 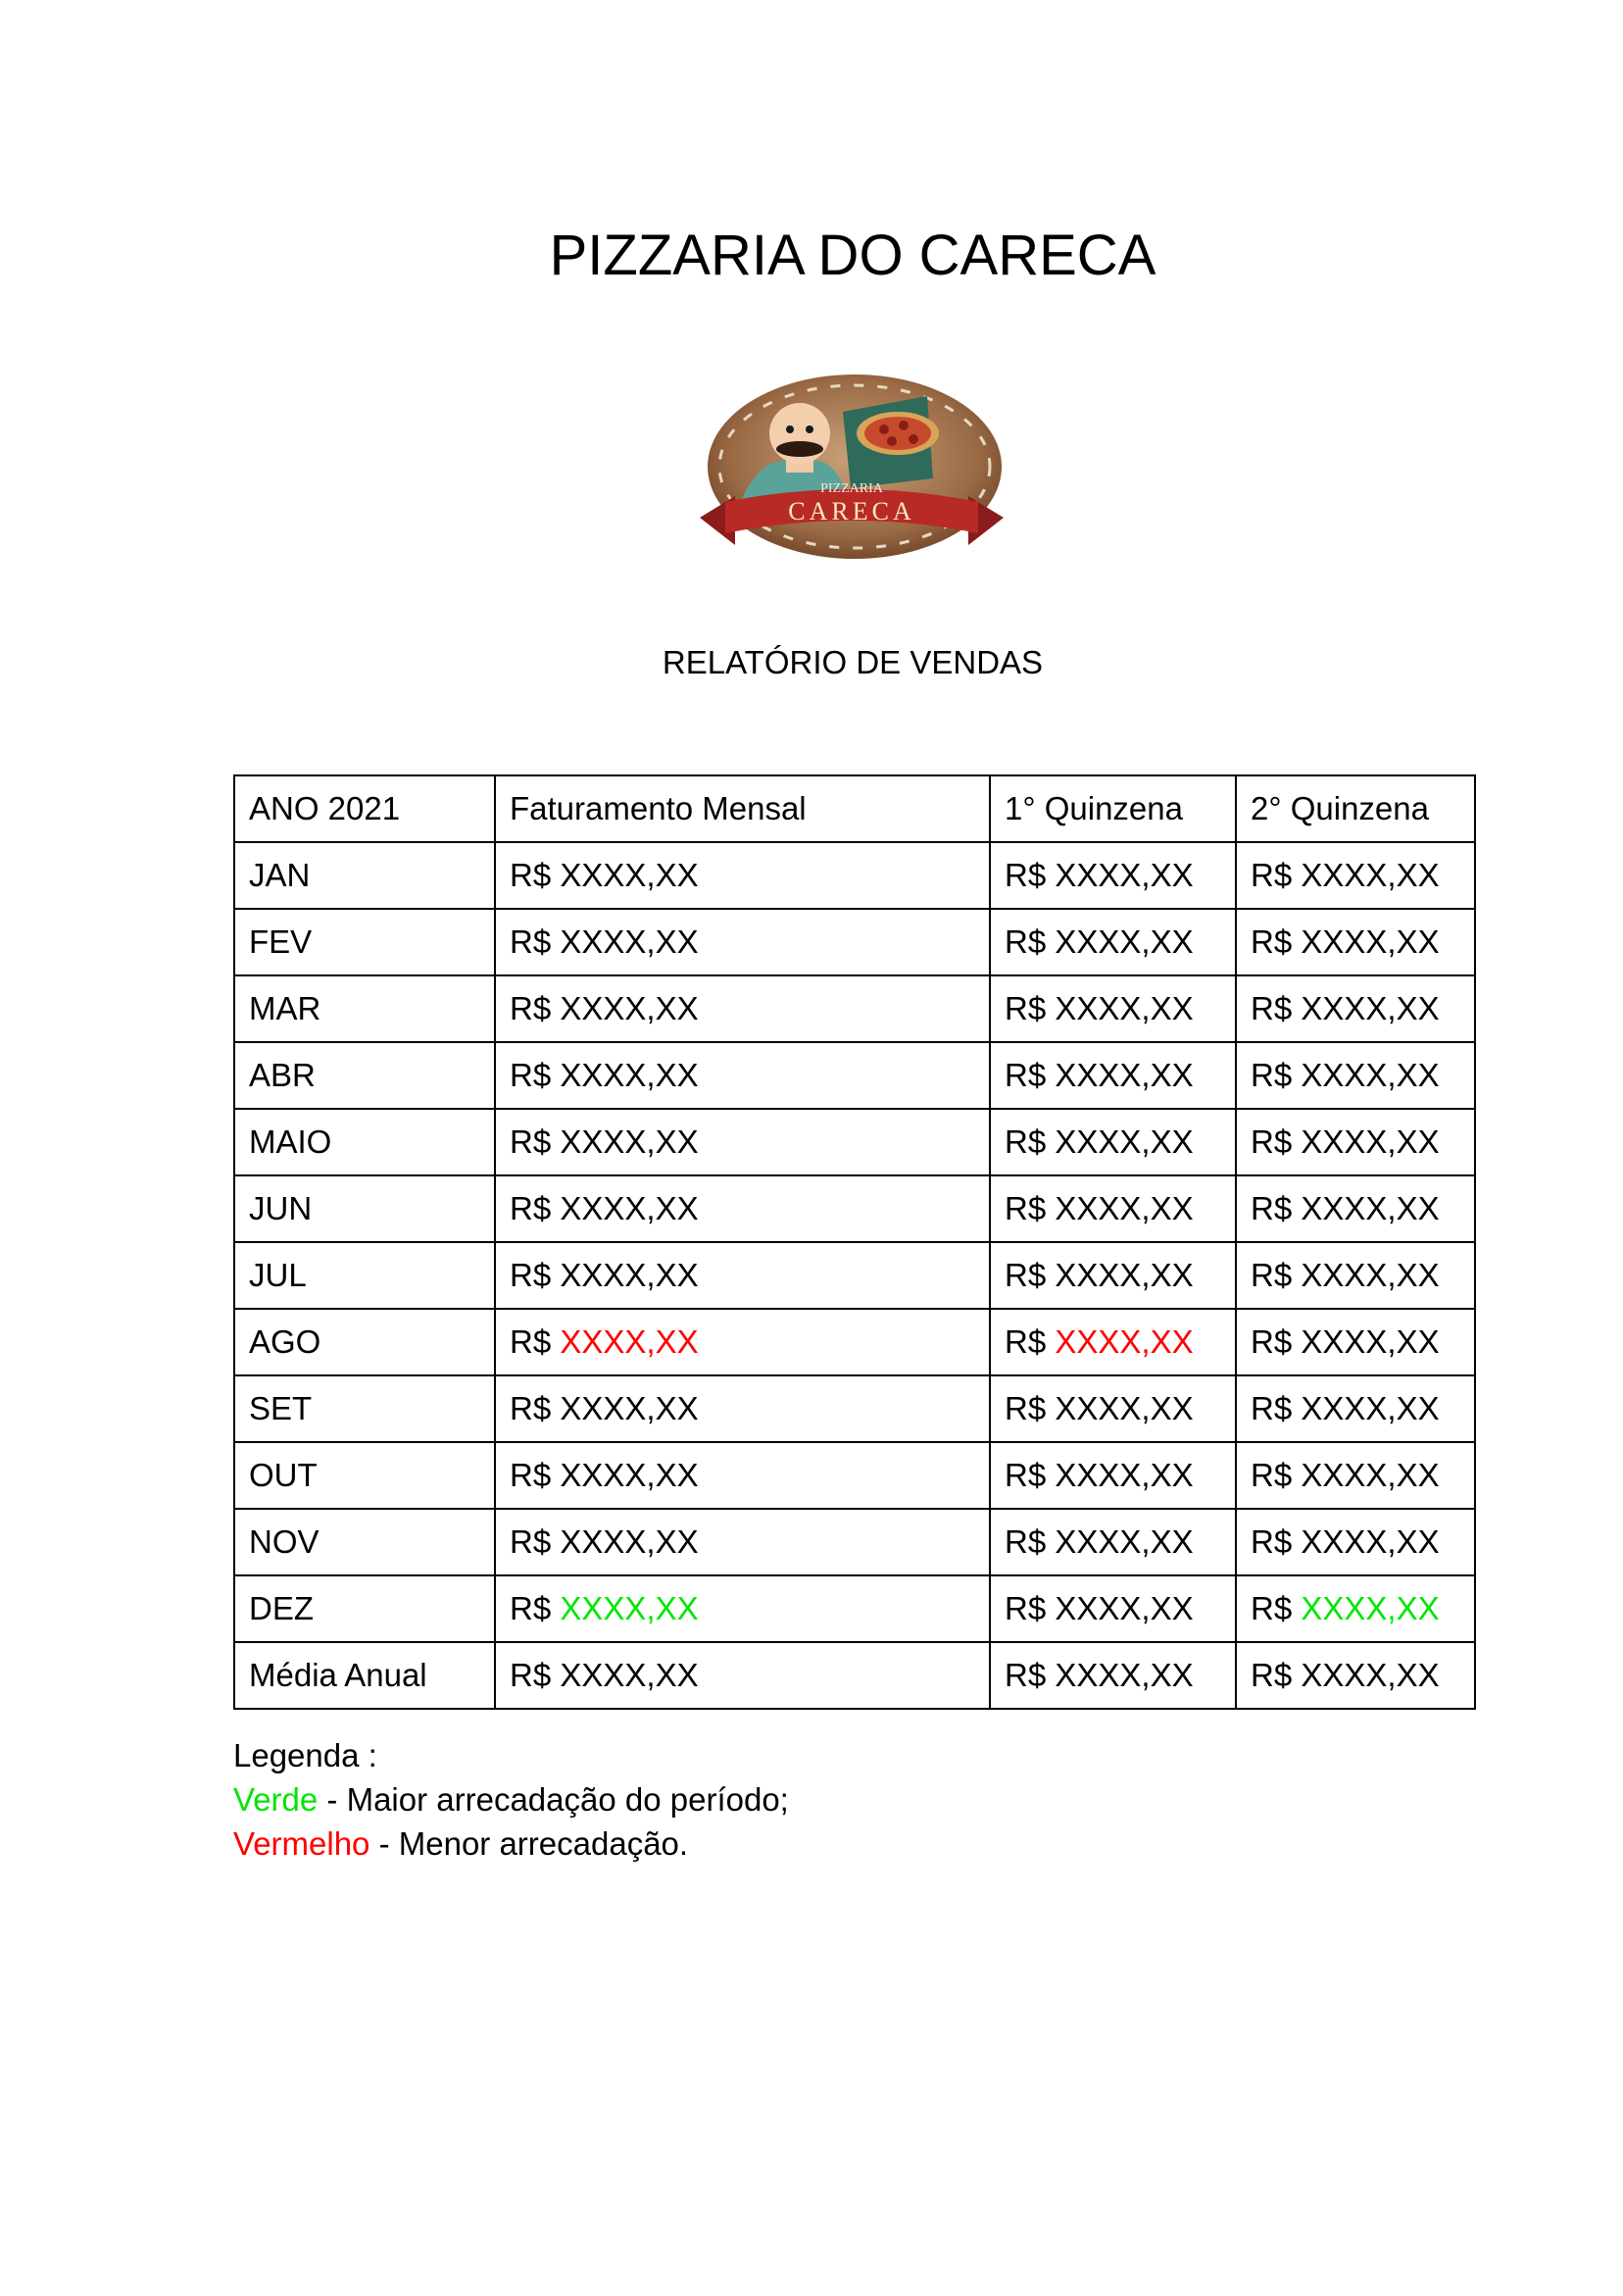 I want to click on row-label: ABR, so click(x=365, y=1075).